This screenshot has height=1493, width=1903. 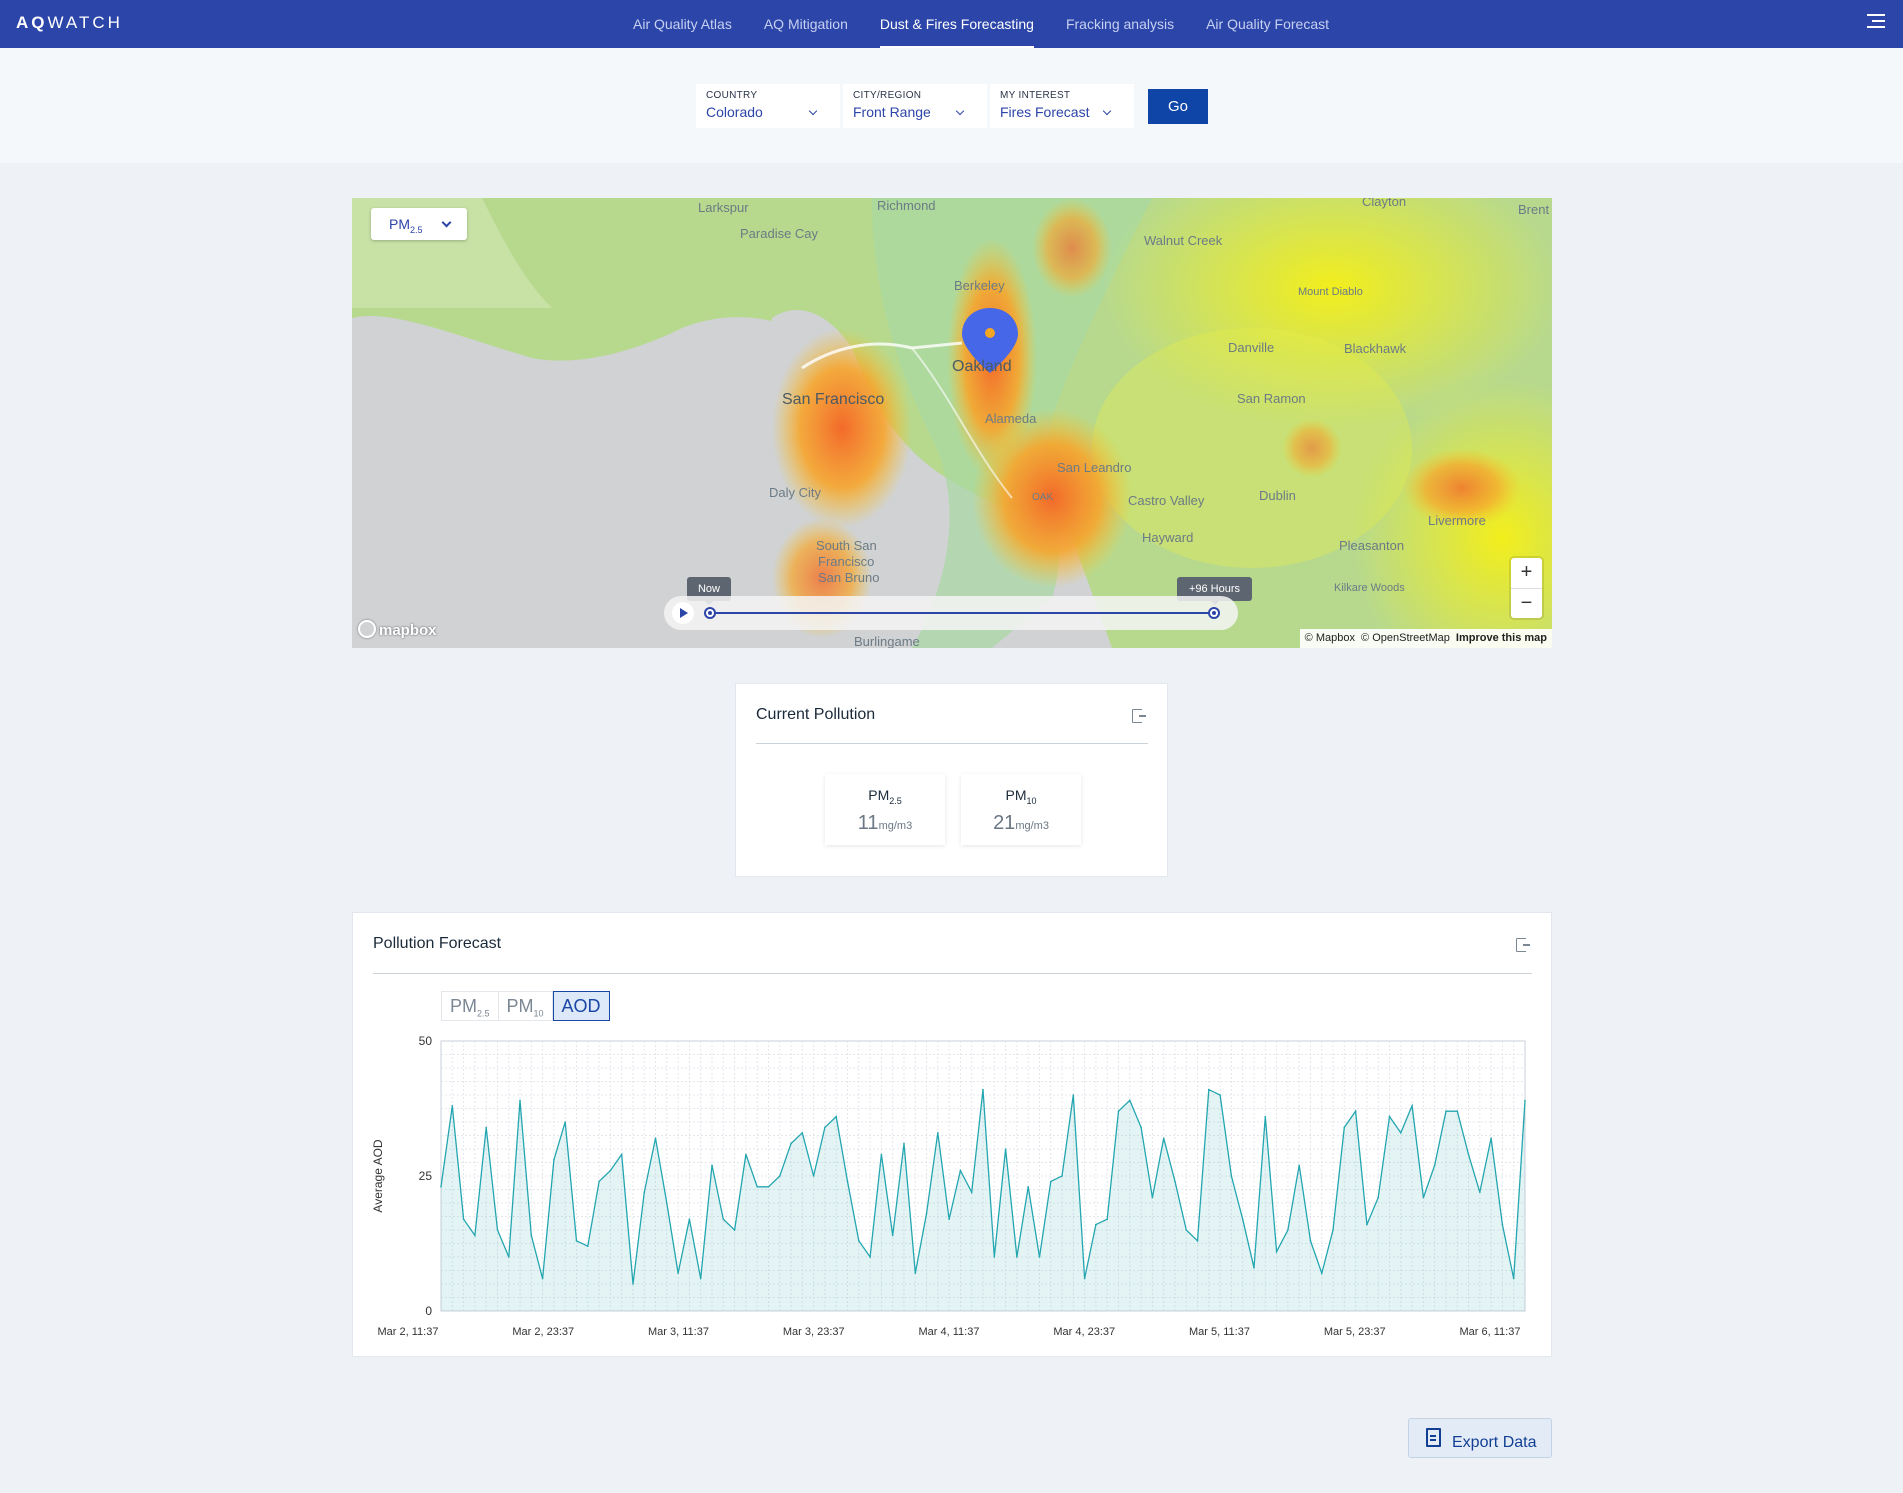 What do you see at coordinates (887, 95) in the screenshot?
I see `city-region-label: CITY/REGION` at bounding box center [887, 95].